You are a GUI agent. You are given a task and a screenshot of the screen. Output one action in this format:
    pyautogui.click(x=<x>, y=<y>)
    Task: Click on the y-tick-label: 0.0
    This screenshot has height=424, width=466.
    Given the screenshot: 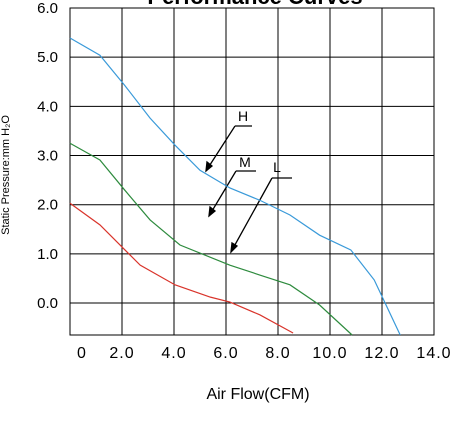 What is the action you would take?
    pyautogui.click(x=47, y=303)
    